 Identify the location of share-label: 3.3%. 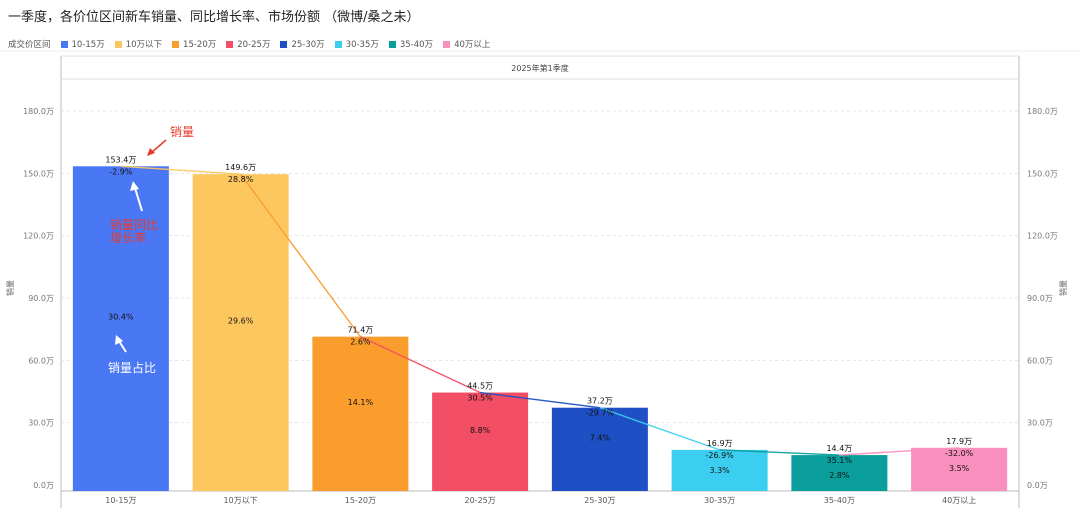
(719, 470).